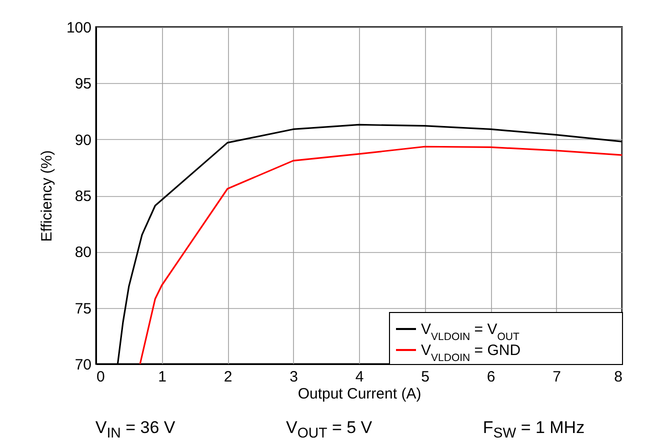 This screenshot has height=447, width=652. What do you see at coordinates (470, 332) in the screenshot?
I see `legend-label: V$_{VLDOIN}$ = V$_{OUT}$` at bounding box center [470, 332].